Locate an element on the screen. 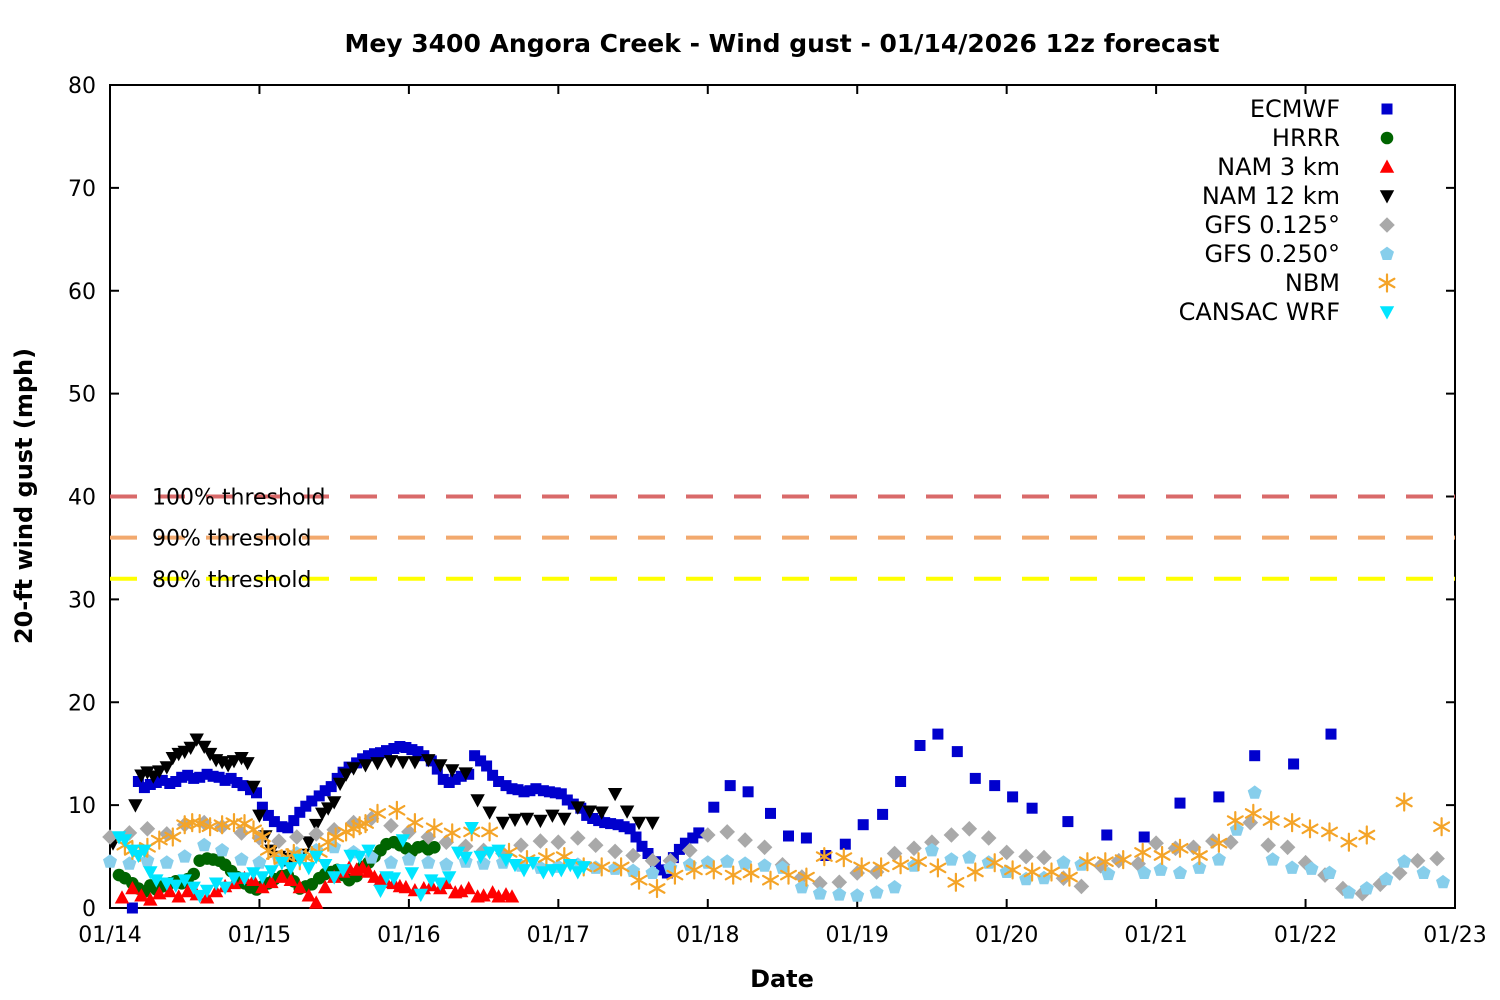  legend-item-hrrr: HRRR is located at coordinates (1333, 138).